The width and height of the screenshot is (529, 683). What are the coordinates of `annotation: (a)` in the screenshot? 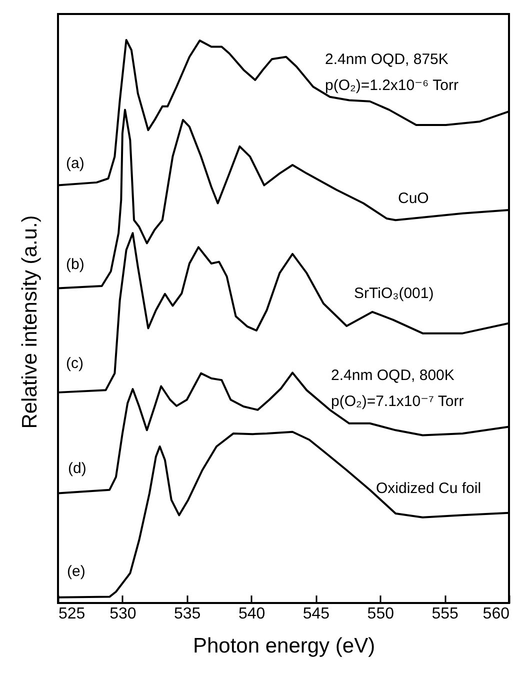 It's located at (75, 163).